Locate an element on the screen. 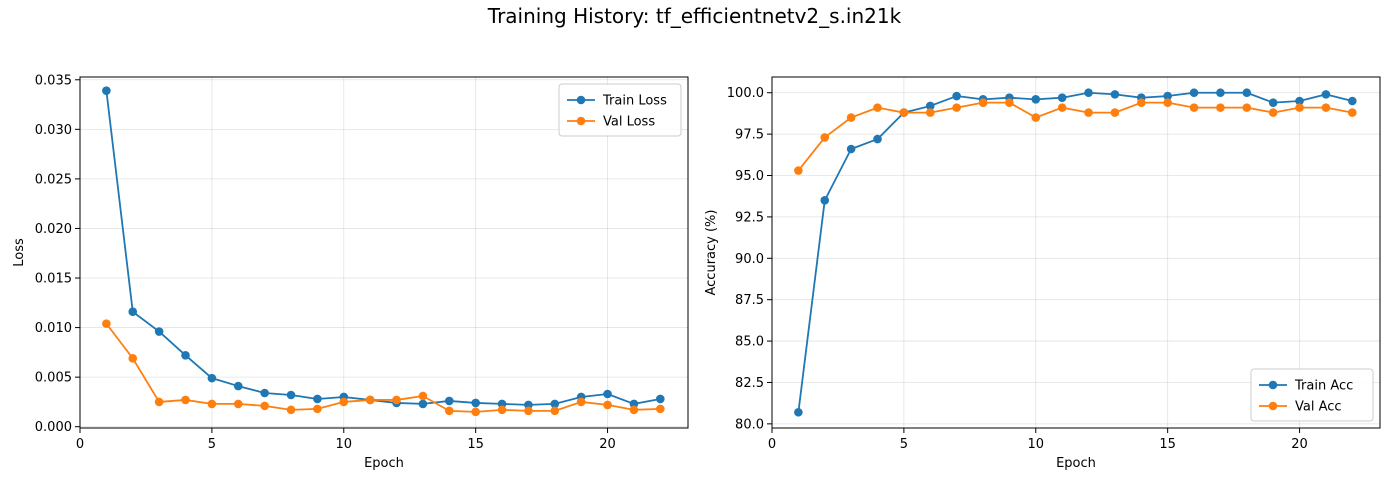 This screenshot has height=480, width=1389. loss-xtick-label-0: 0 is located at coordinates (80, 444).